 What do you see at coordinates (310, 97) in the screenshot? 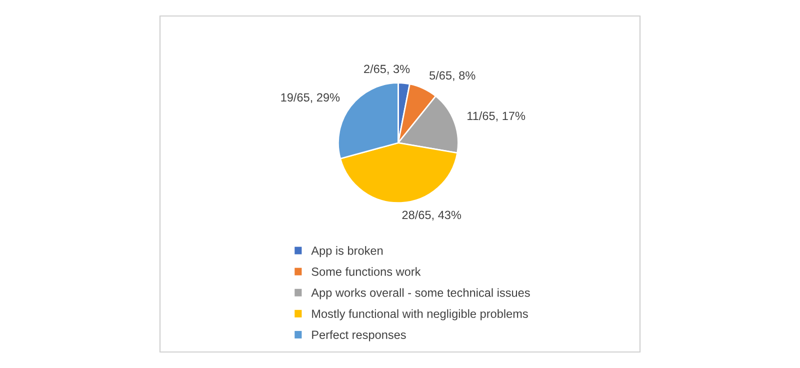
I see `data-label: 19/65, 29%` at bounding box center [310, 97].